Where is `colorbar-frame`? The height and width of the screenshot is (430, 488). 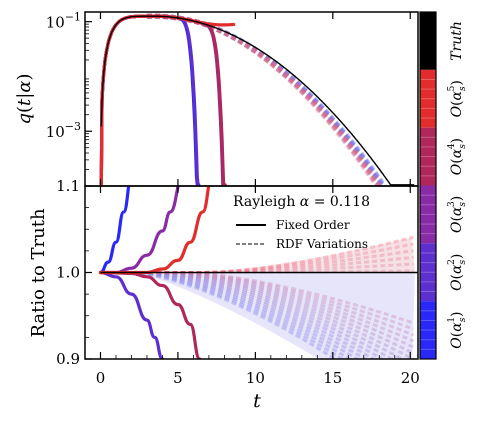
colorbar-frame is located at coordinates (428, 185).